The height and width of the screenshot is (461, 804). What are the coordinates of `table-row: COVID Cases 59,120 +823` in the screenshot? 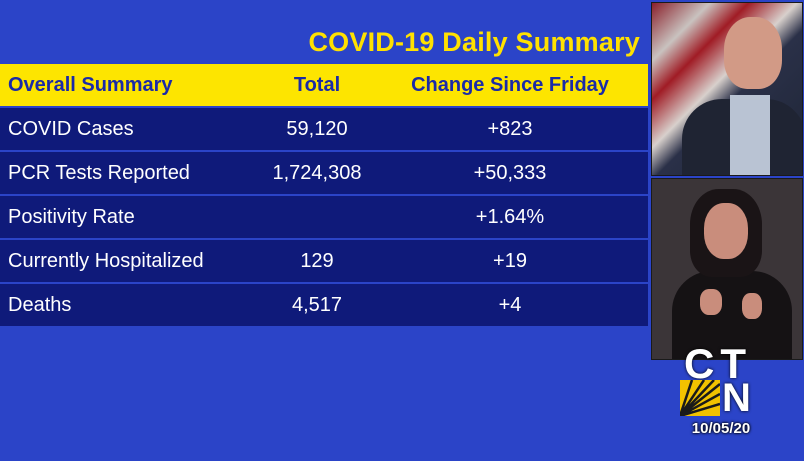 It's located at (324, 129).